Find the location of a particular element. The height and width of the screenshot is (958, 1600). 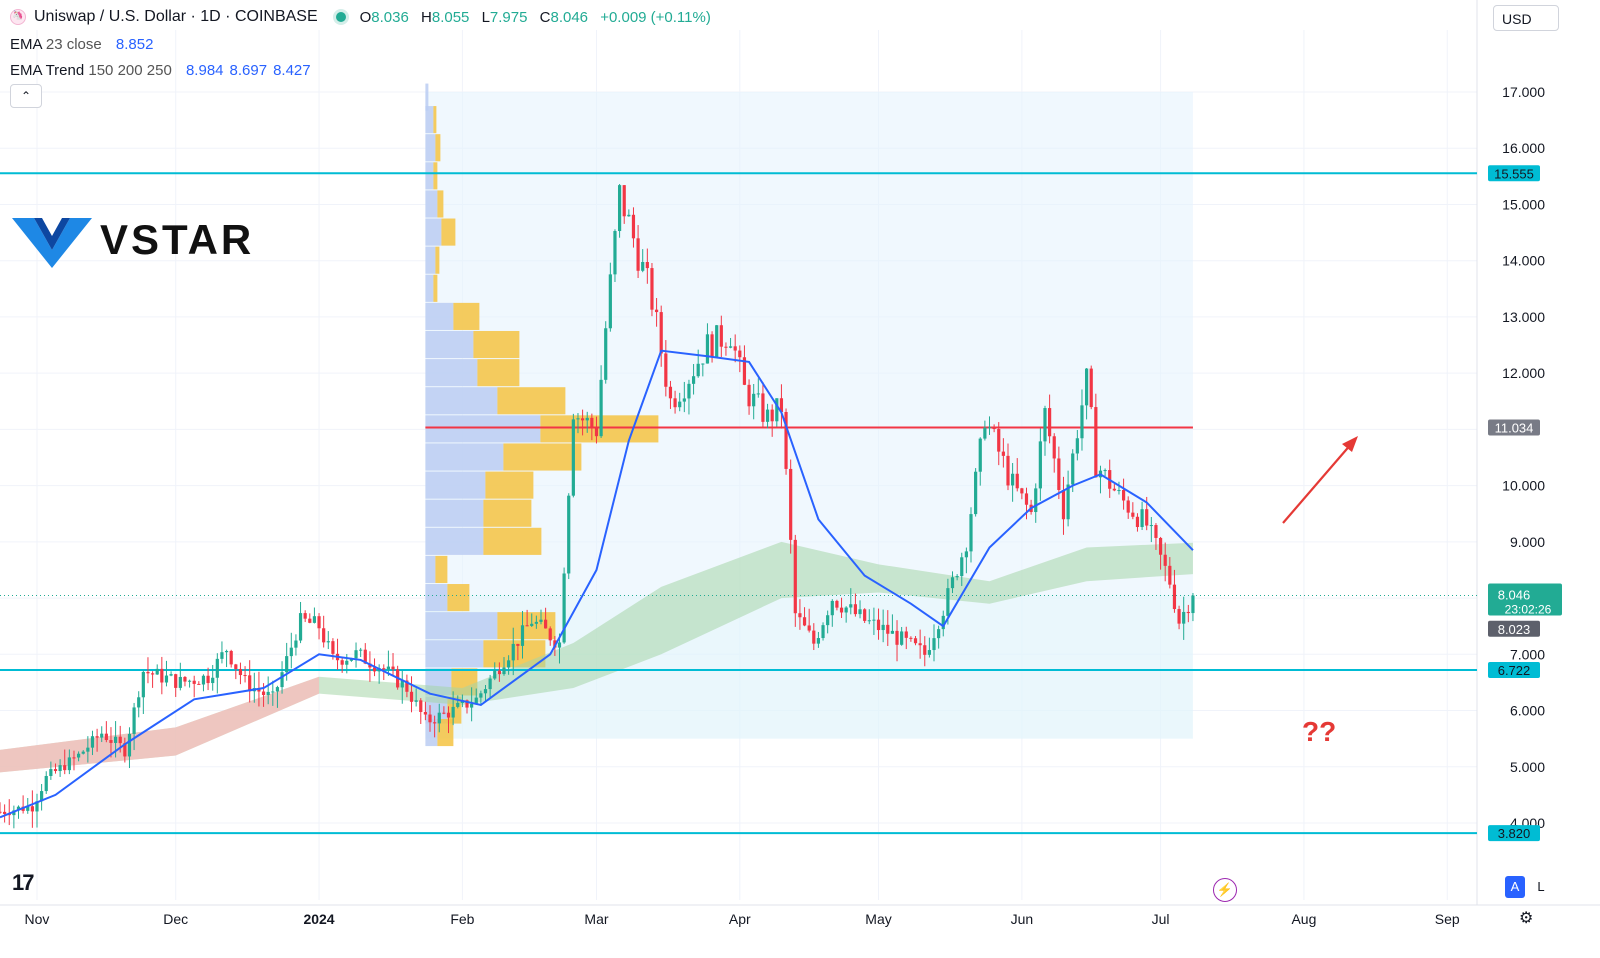

uniswap-logo-icon is located at coordinates (18, 17).